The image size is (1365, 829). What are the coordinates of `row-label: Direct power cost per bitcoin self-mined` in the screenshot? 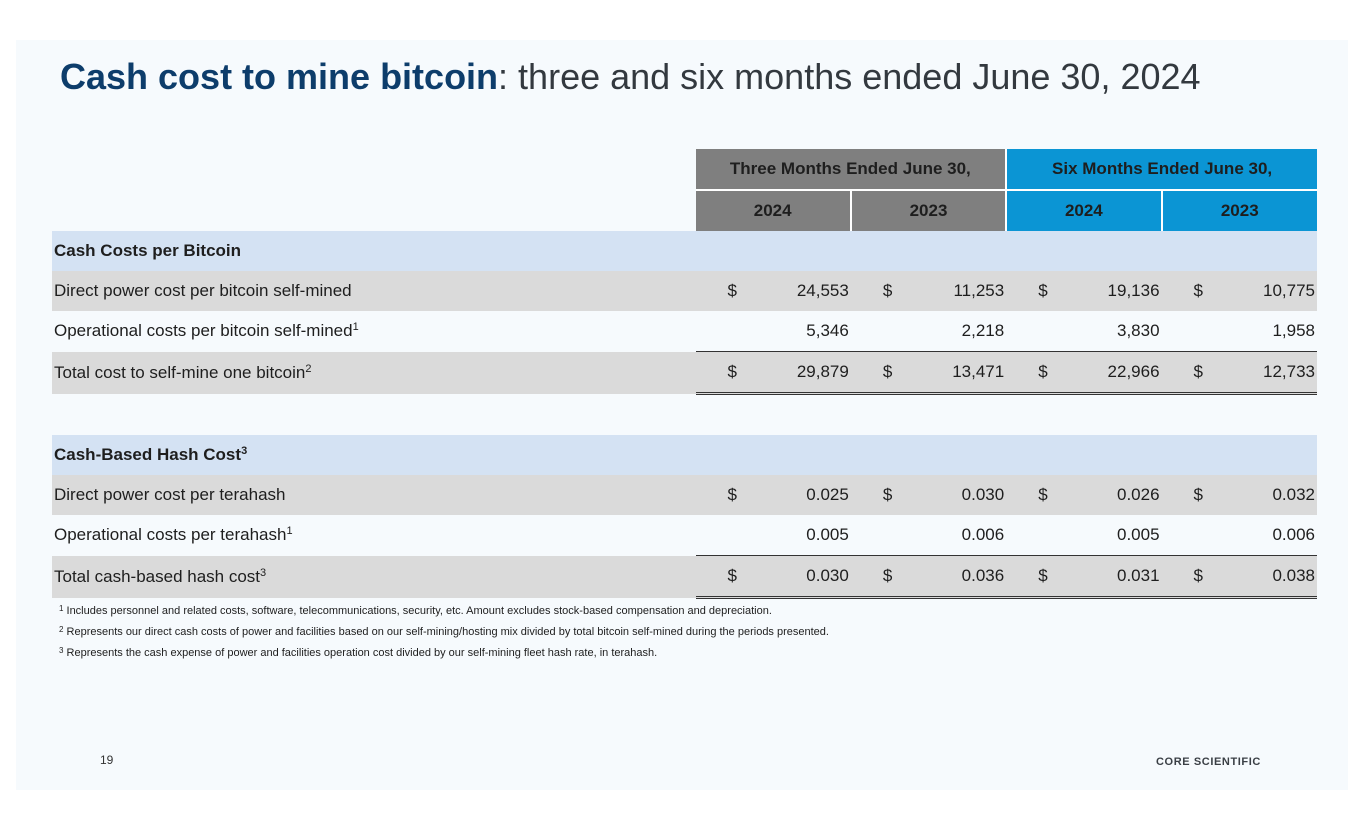 It's located at (374, 291).